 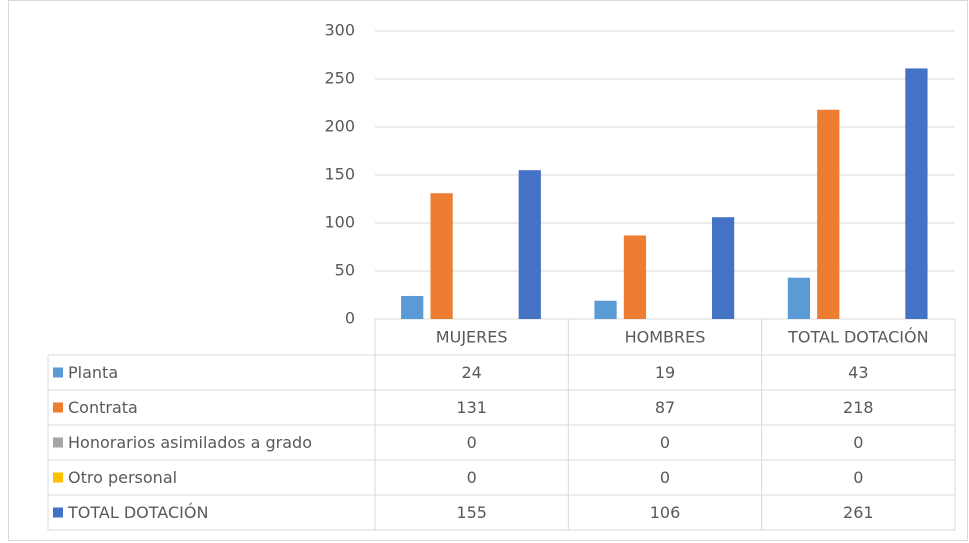 What do you see at coordinates (122, 477) in the screenshot?
I see `legend-label: Otro personal` at bounding box center [122, 477].